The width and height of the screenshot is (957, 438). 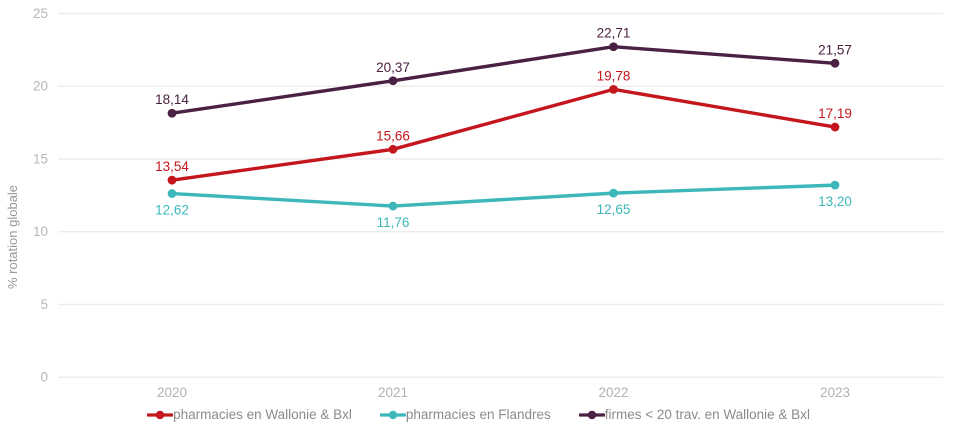 I want to click on y-tick-label-10: 10, so click(x=40, y=231).